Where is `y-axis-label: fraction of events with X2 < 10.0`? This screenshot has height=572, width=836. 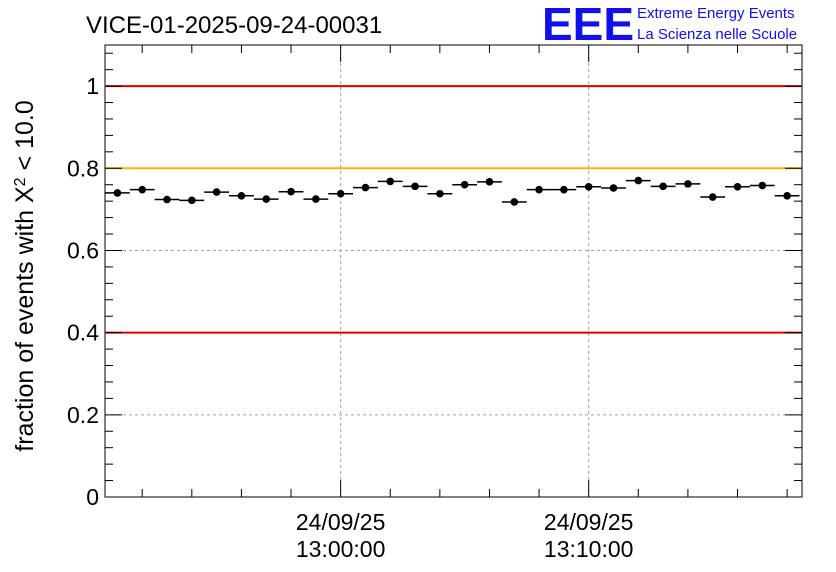
y-axis-label: fraction of events with X2 < 10.0 is located at coordinates (25, 275).